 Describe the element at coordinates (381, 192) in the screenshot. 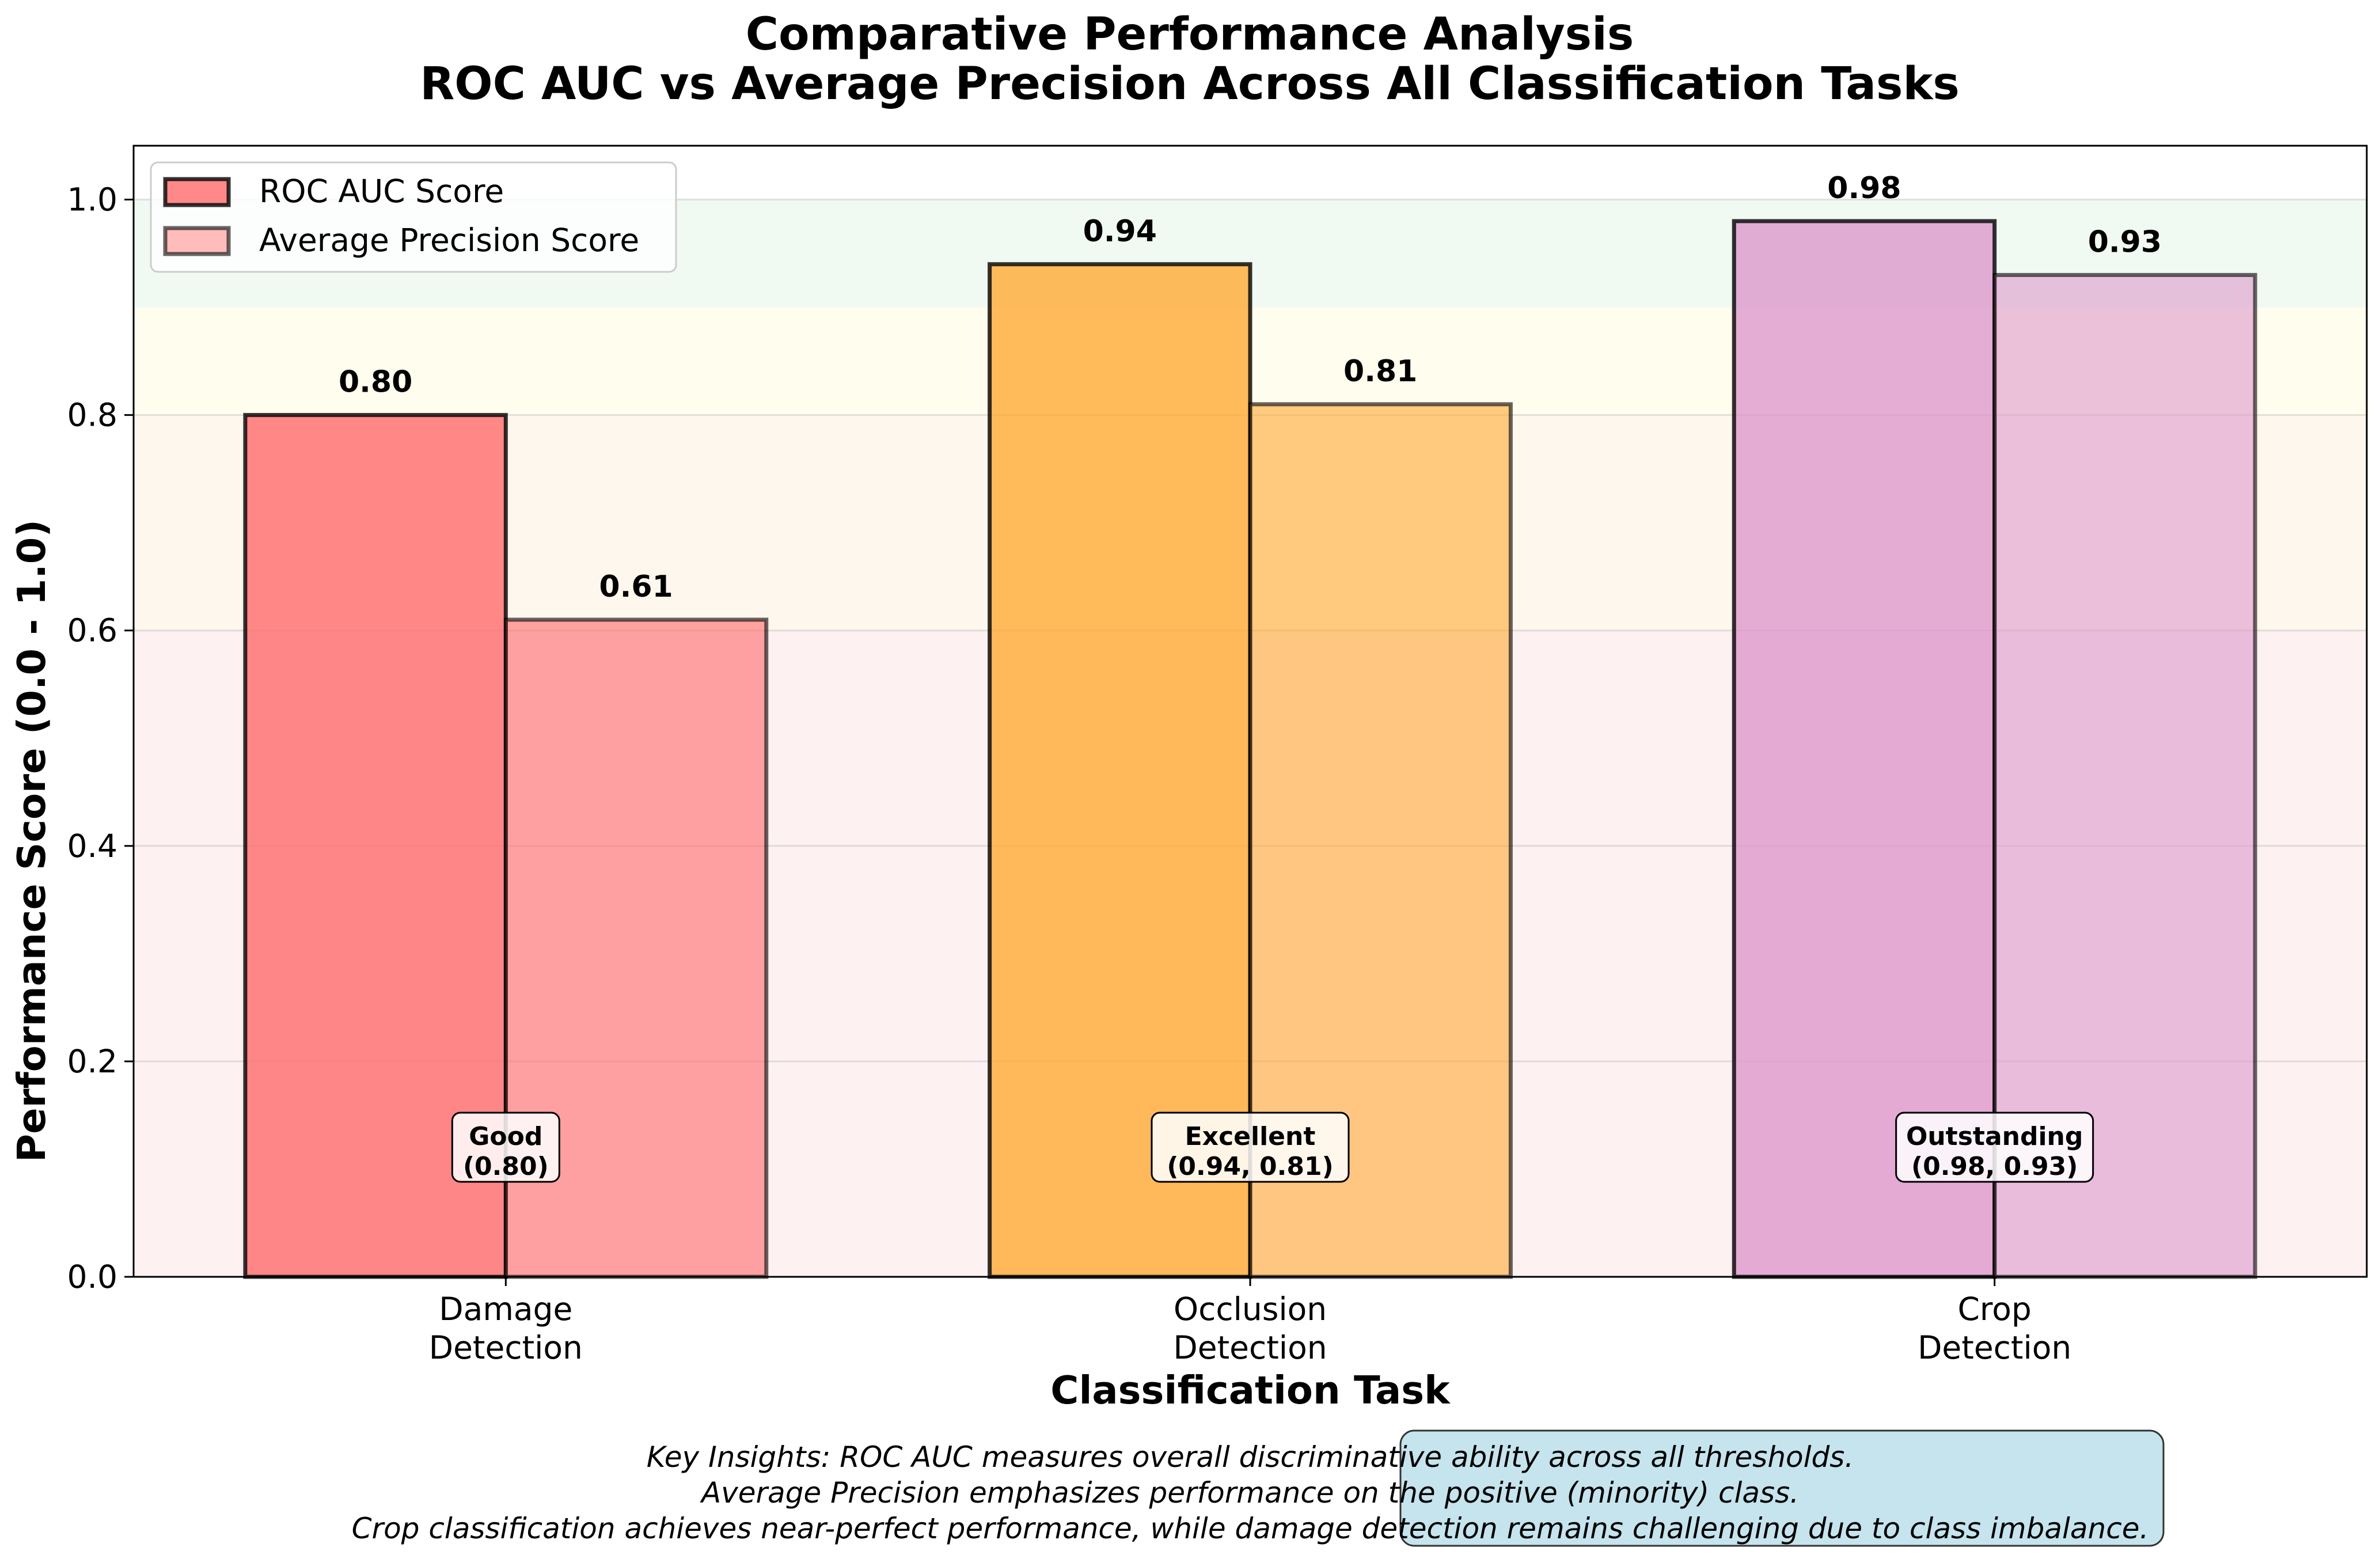

I see `legend-label-0: ROC AUC Score` at that location.